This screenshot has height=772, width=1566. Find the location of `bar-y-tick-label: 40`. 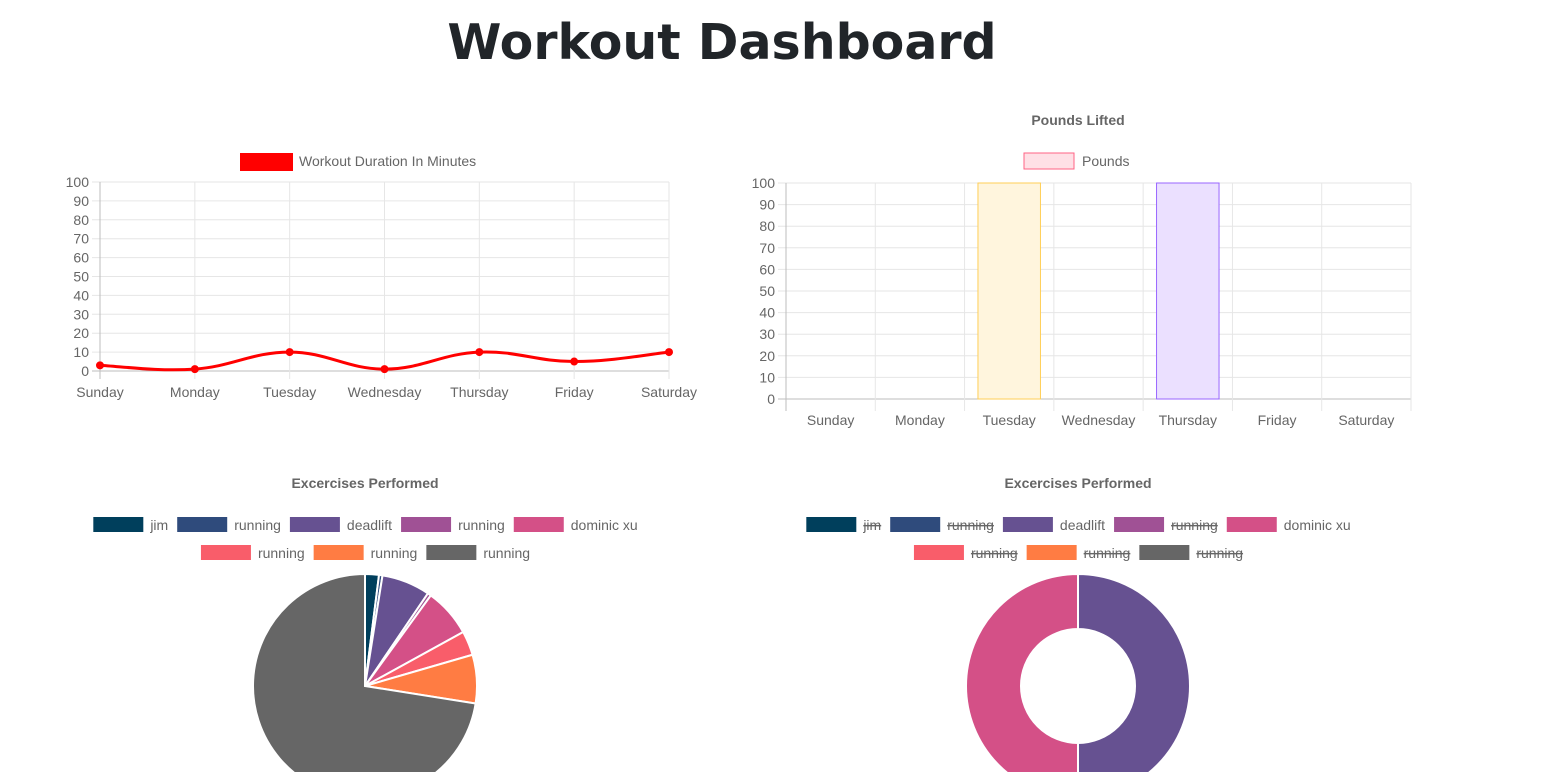

bar-y-tick-label: 40 is located at coordinates (767, 313).